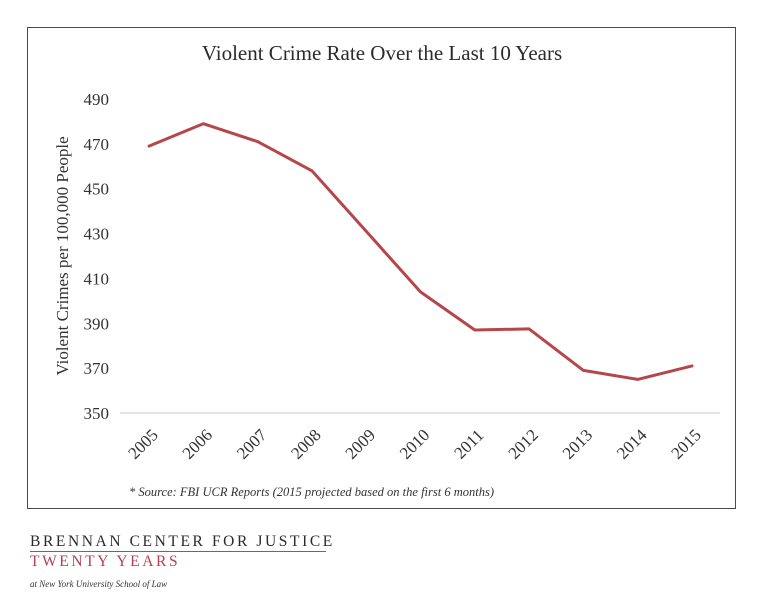 The image size is (768, 597). What do you see at coordinates (632, 444) in the screenshot?
I see `x-tick-label: 2014` at bounding box center [632, 444].